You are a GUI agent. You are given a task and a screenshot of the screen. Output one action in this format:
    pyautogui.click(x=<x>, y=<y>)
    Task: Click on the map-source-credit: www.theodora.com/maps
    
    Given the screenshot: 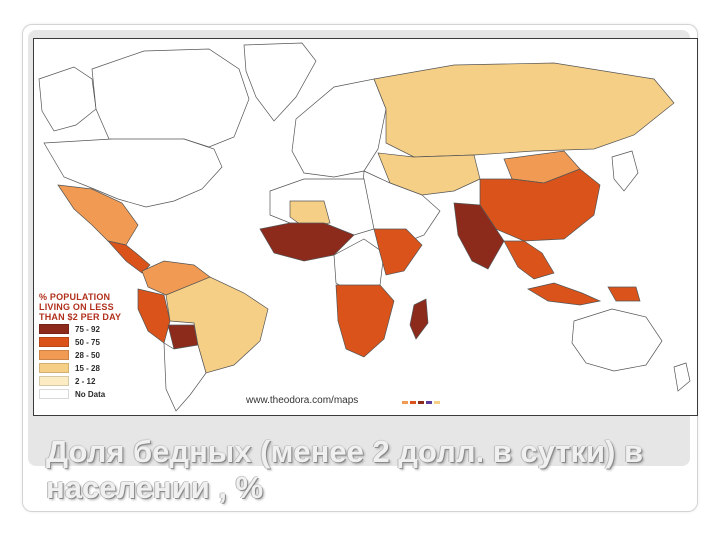 What is the action you would take?
    pyautogui.click(x=302, y=400)
    